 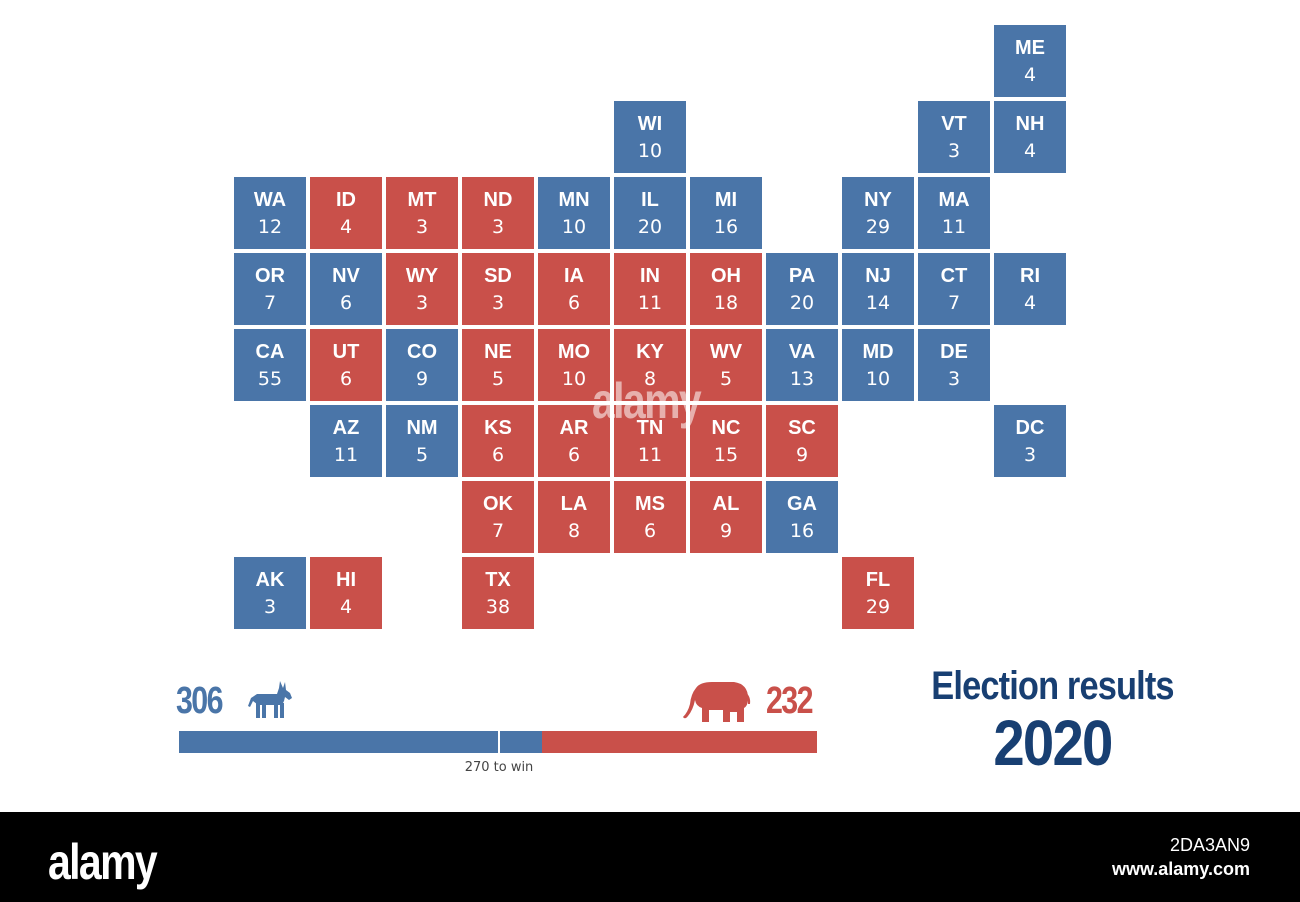 I want to click on state-tile-nd: ND 3, so click(x=498, y=213).